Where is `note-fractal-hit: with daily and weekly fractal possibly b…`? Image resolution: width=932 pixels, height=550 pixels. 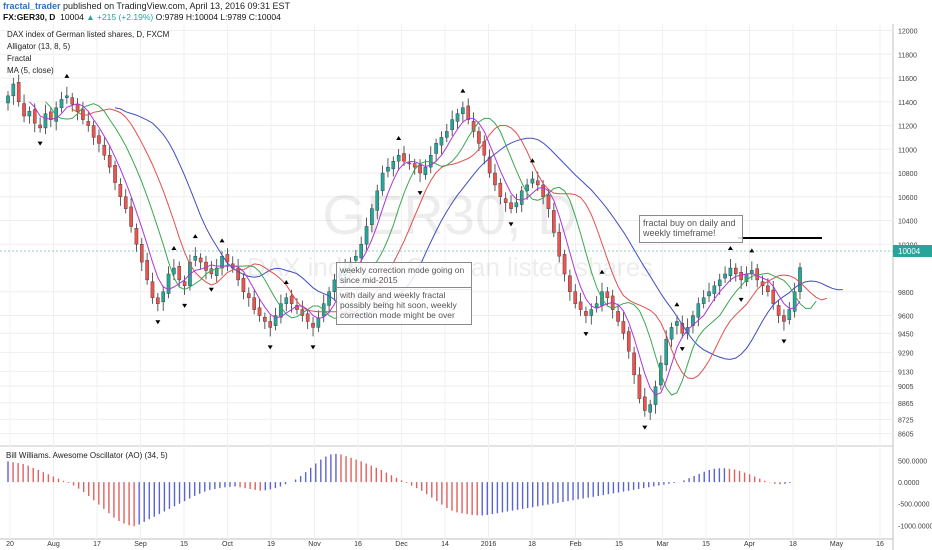 note-fractal-hit: with daily and weekly fractal possibly b… is located at coordinates (404, 306).